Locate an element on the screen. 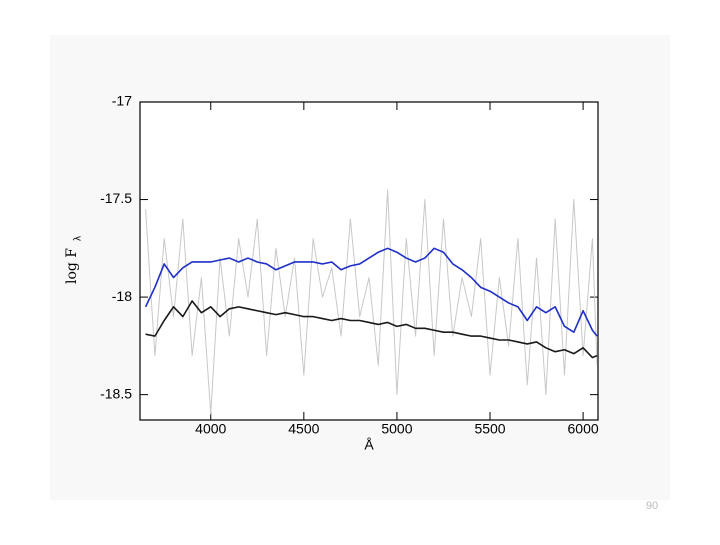 This screenshot has height=545, width=720. x-tick-label: 5500 is located at coordinates (489, 429).